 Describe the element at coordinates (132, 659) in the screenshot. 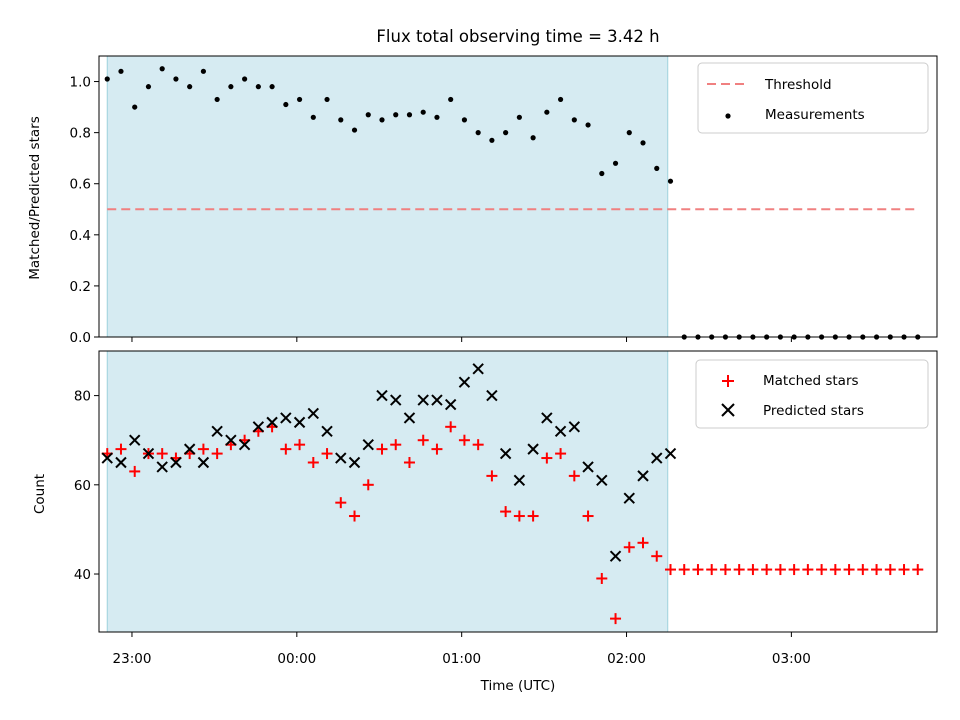

I see `x-tick-label: 23:00` at that location.